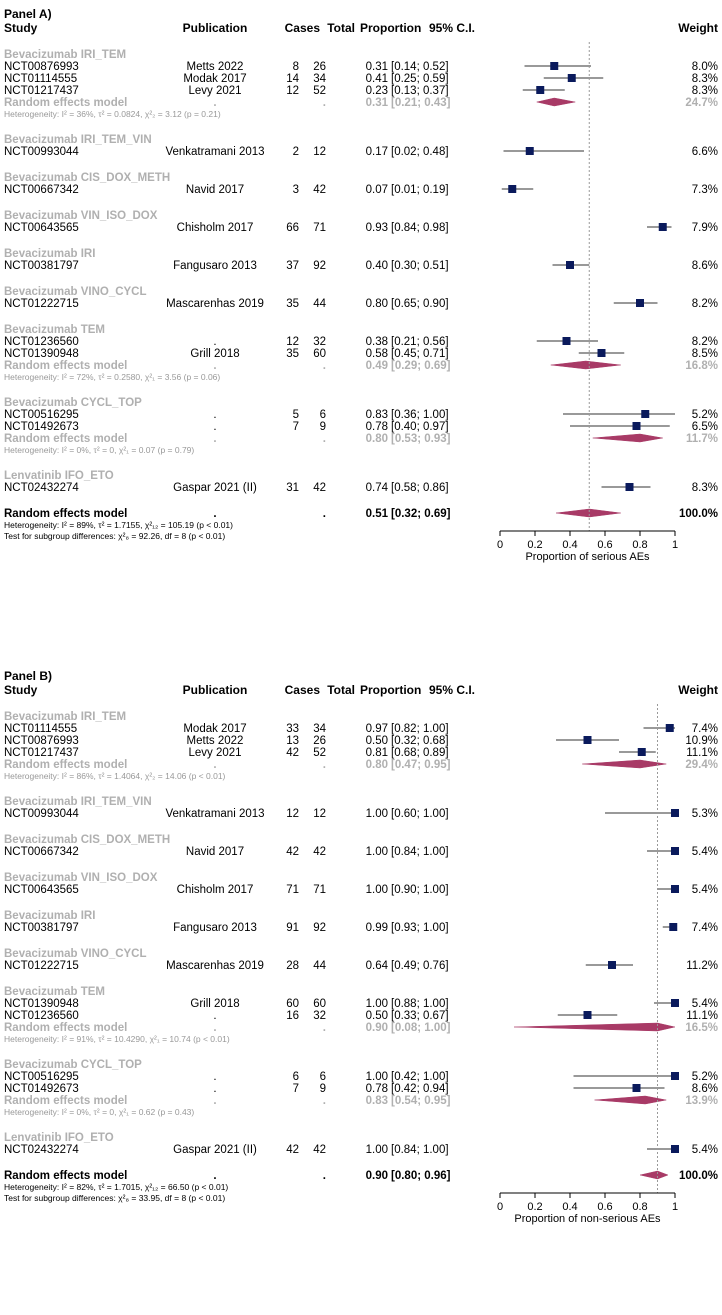  What do you see at coordinates (421, 103) in the screenshot?
I see `random-effects-ci: [0.21; 0.43]` at bounding box center [421, 103].